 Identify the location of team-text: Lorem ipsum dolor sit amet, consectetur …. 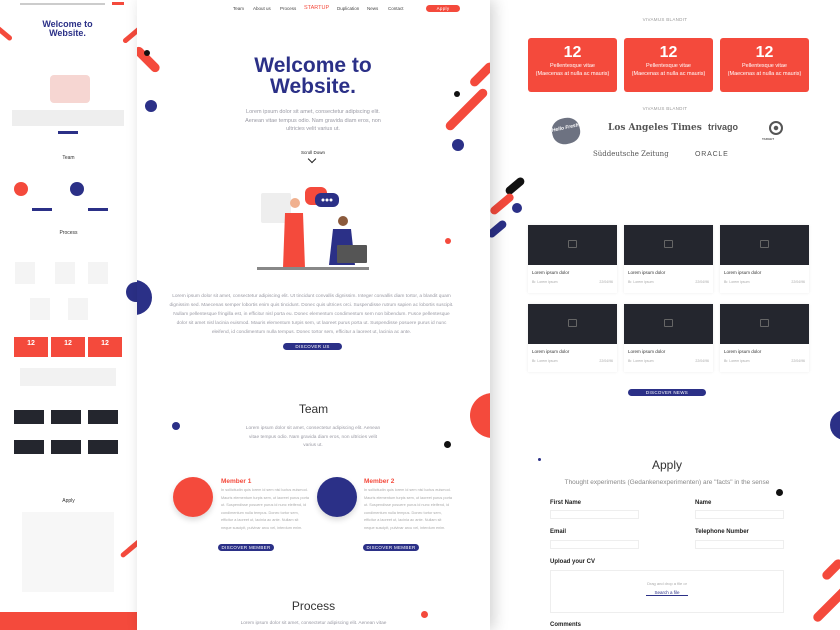
(313, 437).